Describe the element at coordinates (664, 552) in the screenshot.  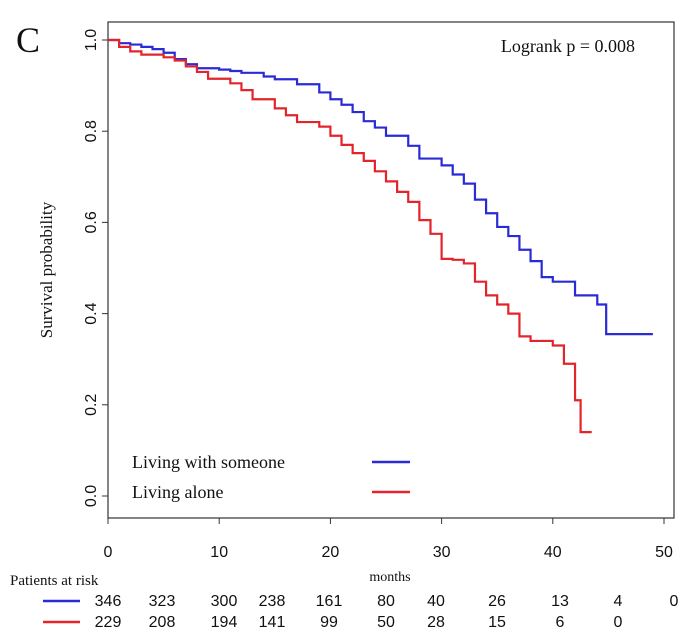
I see `x-tick-label-50: 50` at that location.